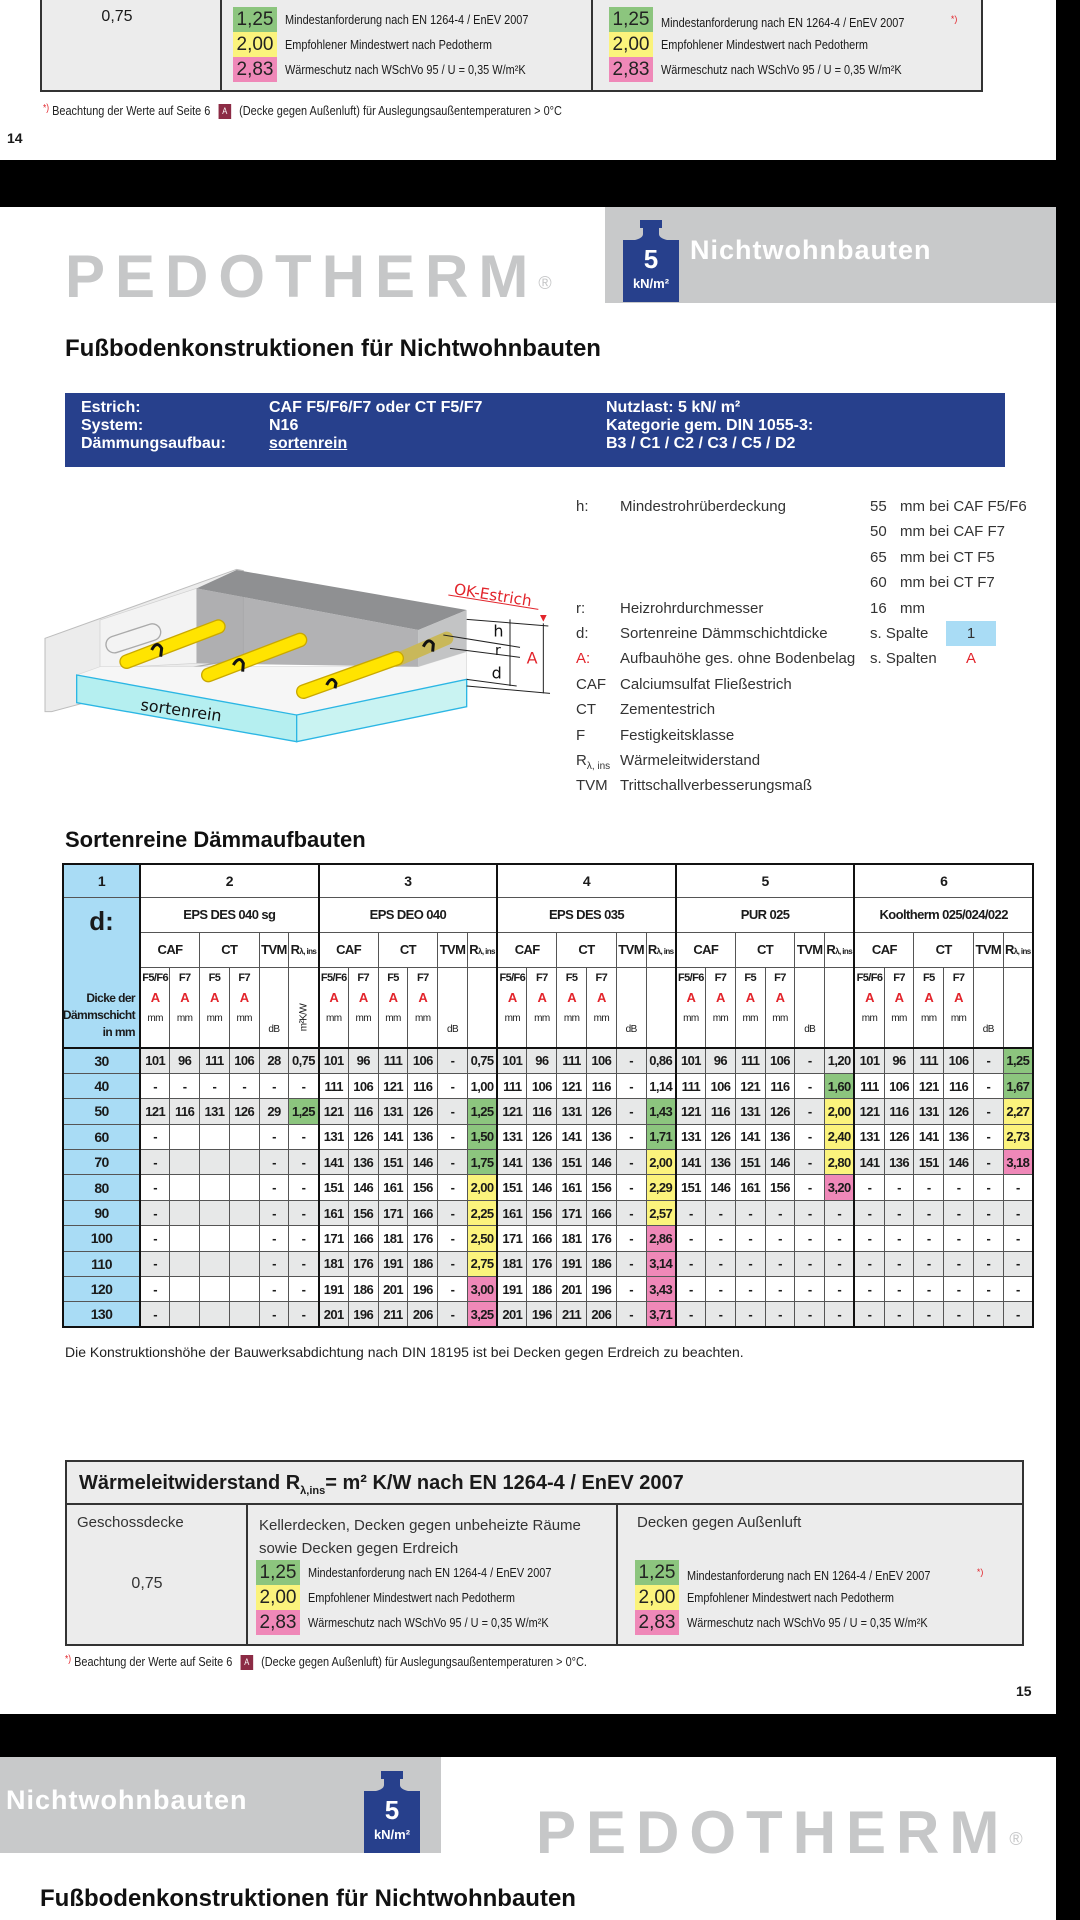  What do you see at coordinates (423, 1314) in the screenshot?
I see `table-cell: 206` at bounding box center [423, 1314].